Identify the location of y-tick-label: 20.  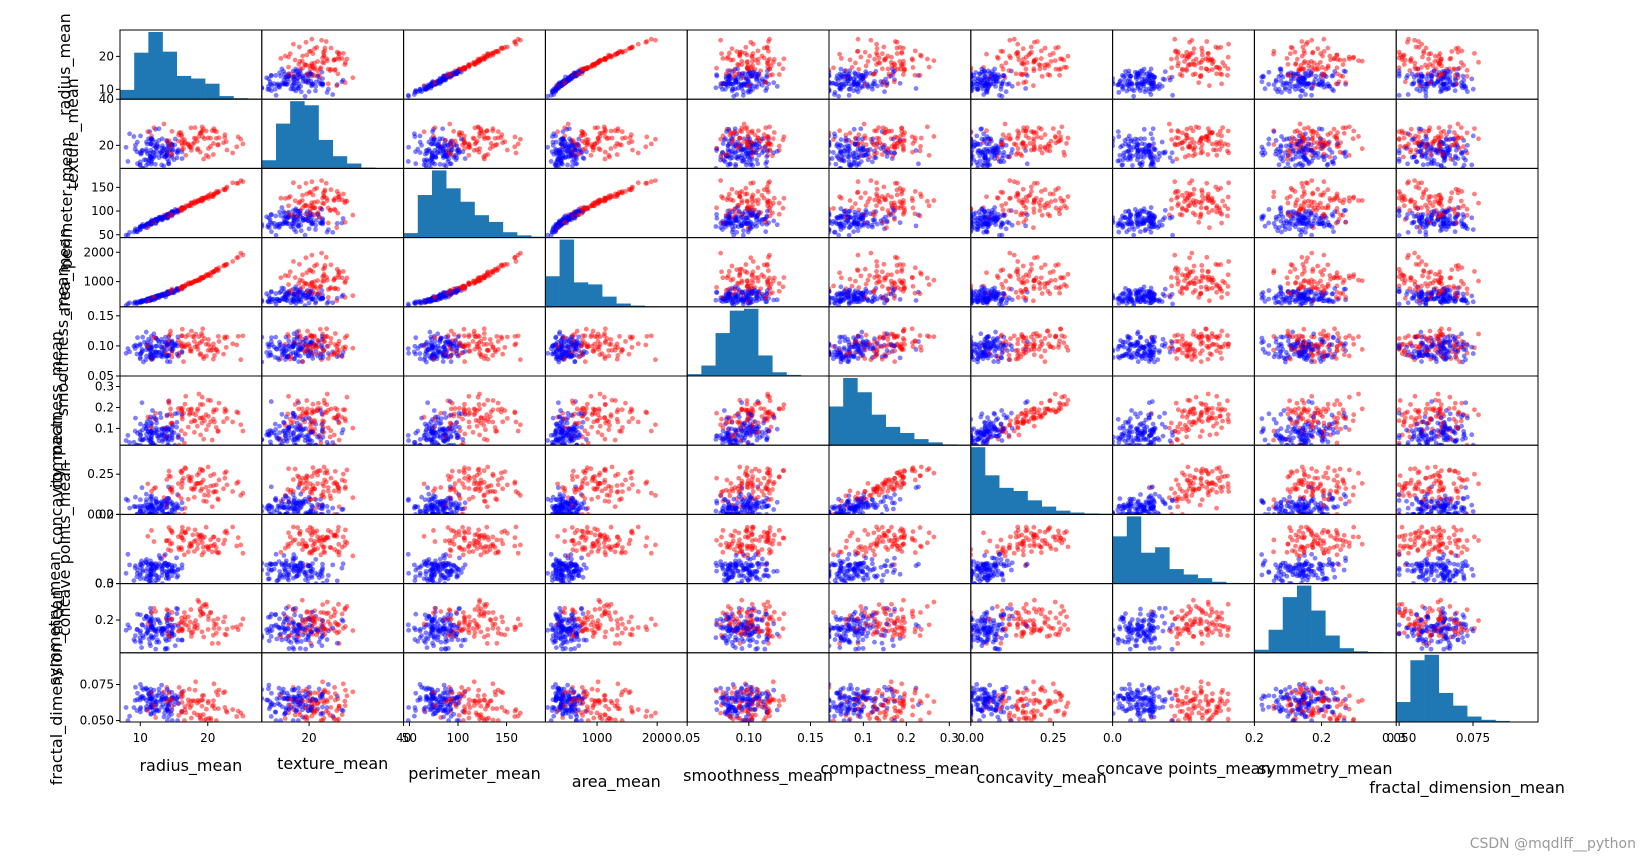
(106, 145).